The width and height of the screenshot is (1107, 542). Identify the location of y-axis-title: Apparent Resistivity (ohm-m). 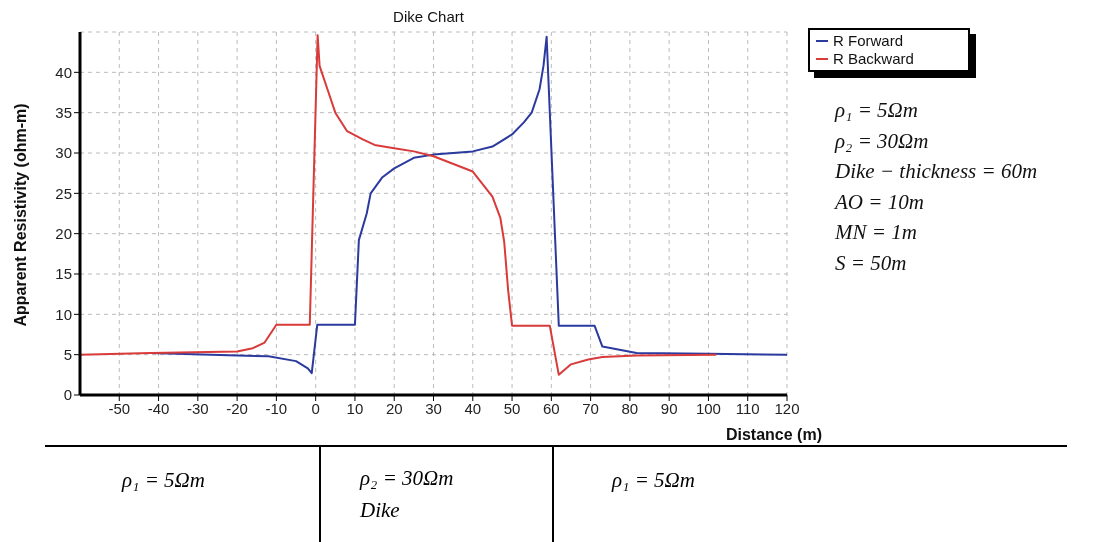
(20, 215).